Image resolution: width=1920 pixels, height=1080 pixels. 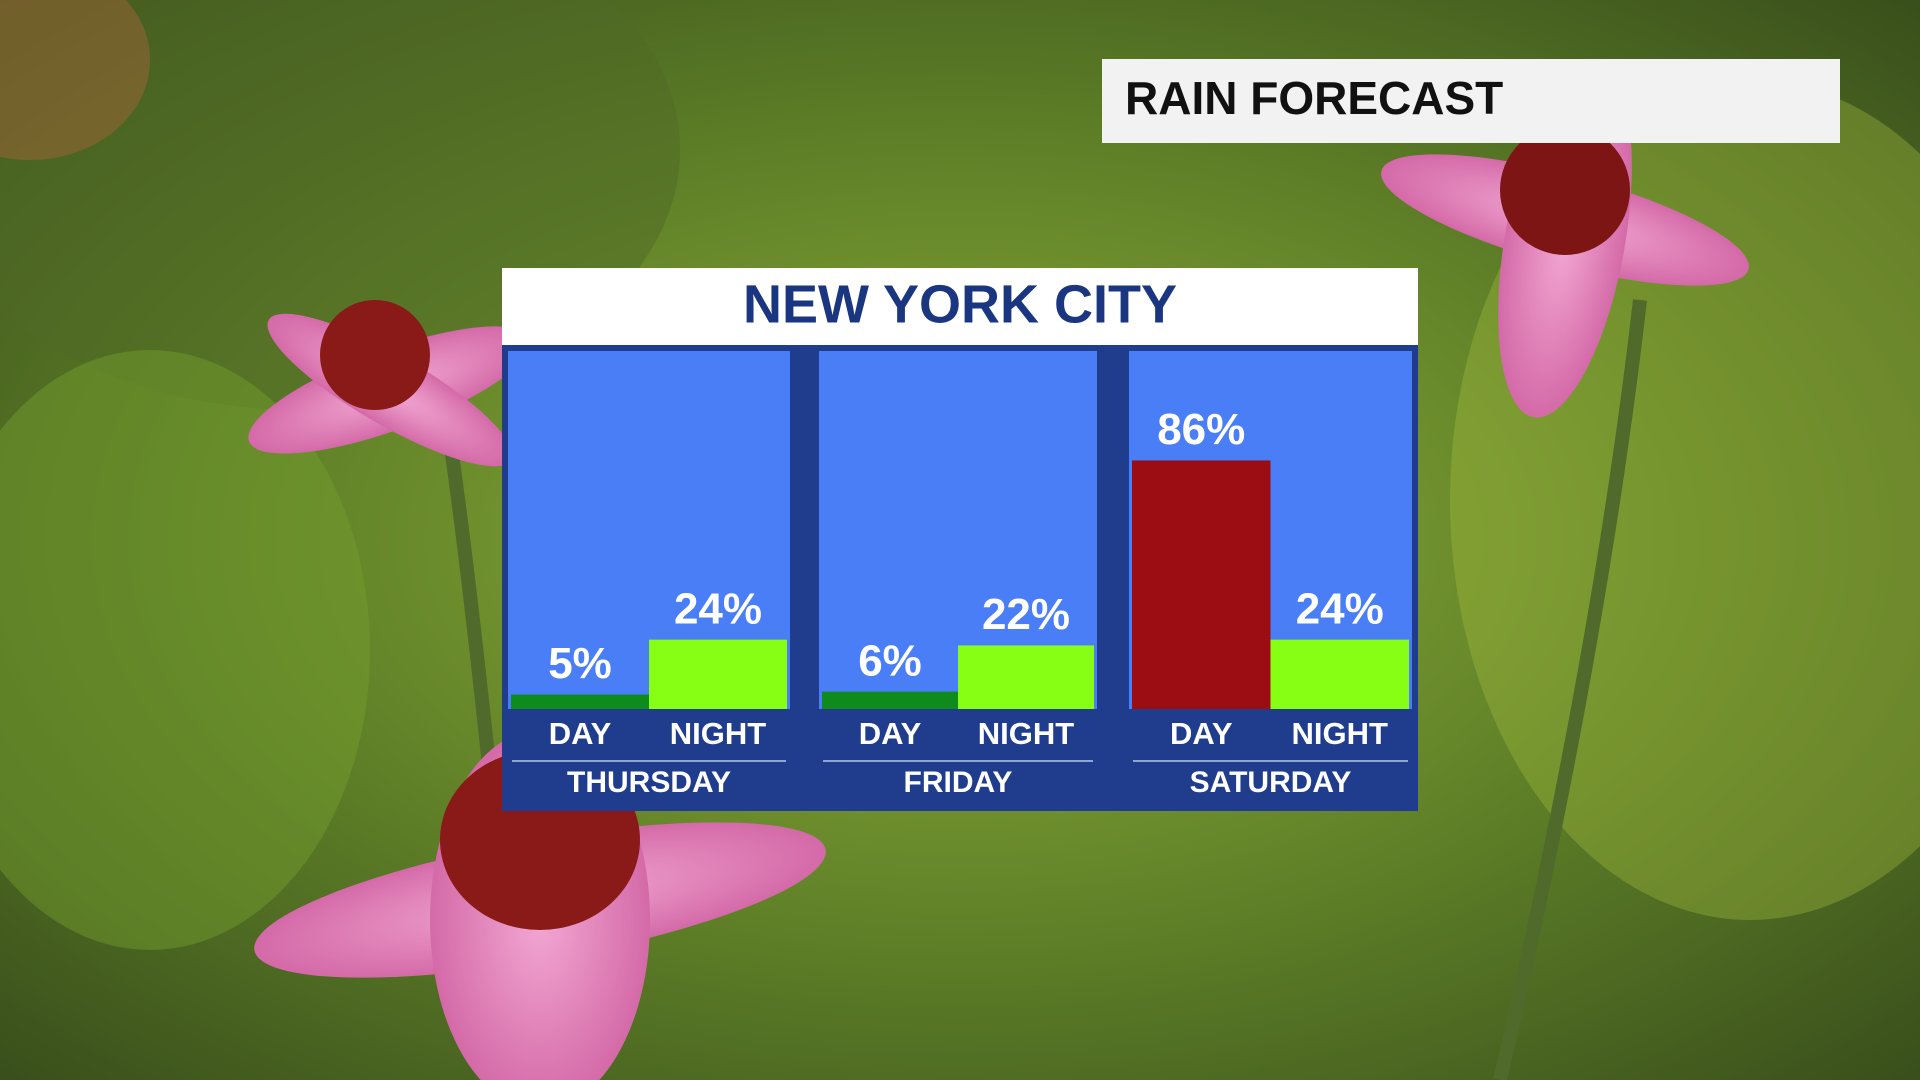 What do you see at coordinates (580, 663) in the screenshot?
I see `value-label: 5%` at bounding box center [580, 663].